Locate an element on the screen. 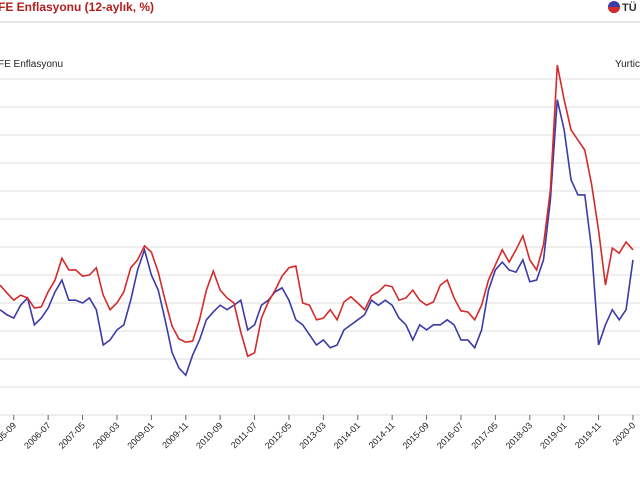 This screenshot has height=480, width=640. x-tick-label: 2014-11 is located at coordinates (382, 435).